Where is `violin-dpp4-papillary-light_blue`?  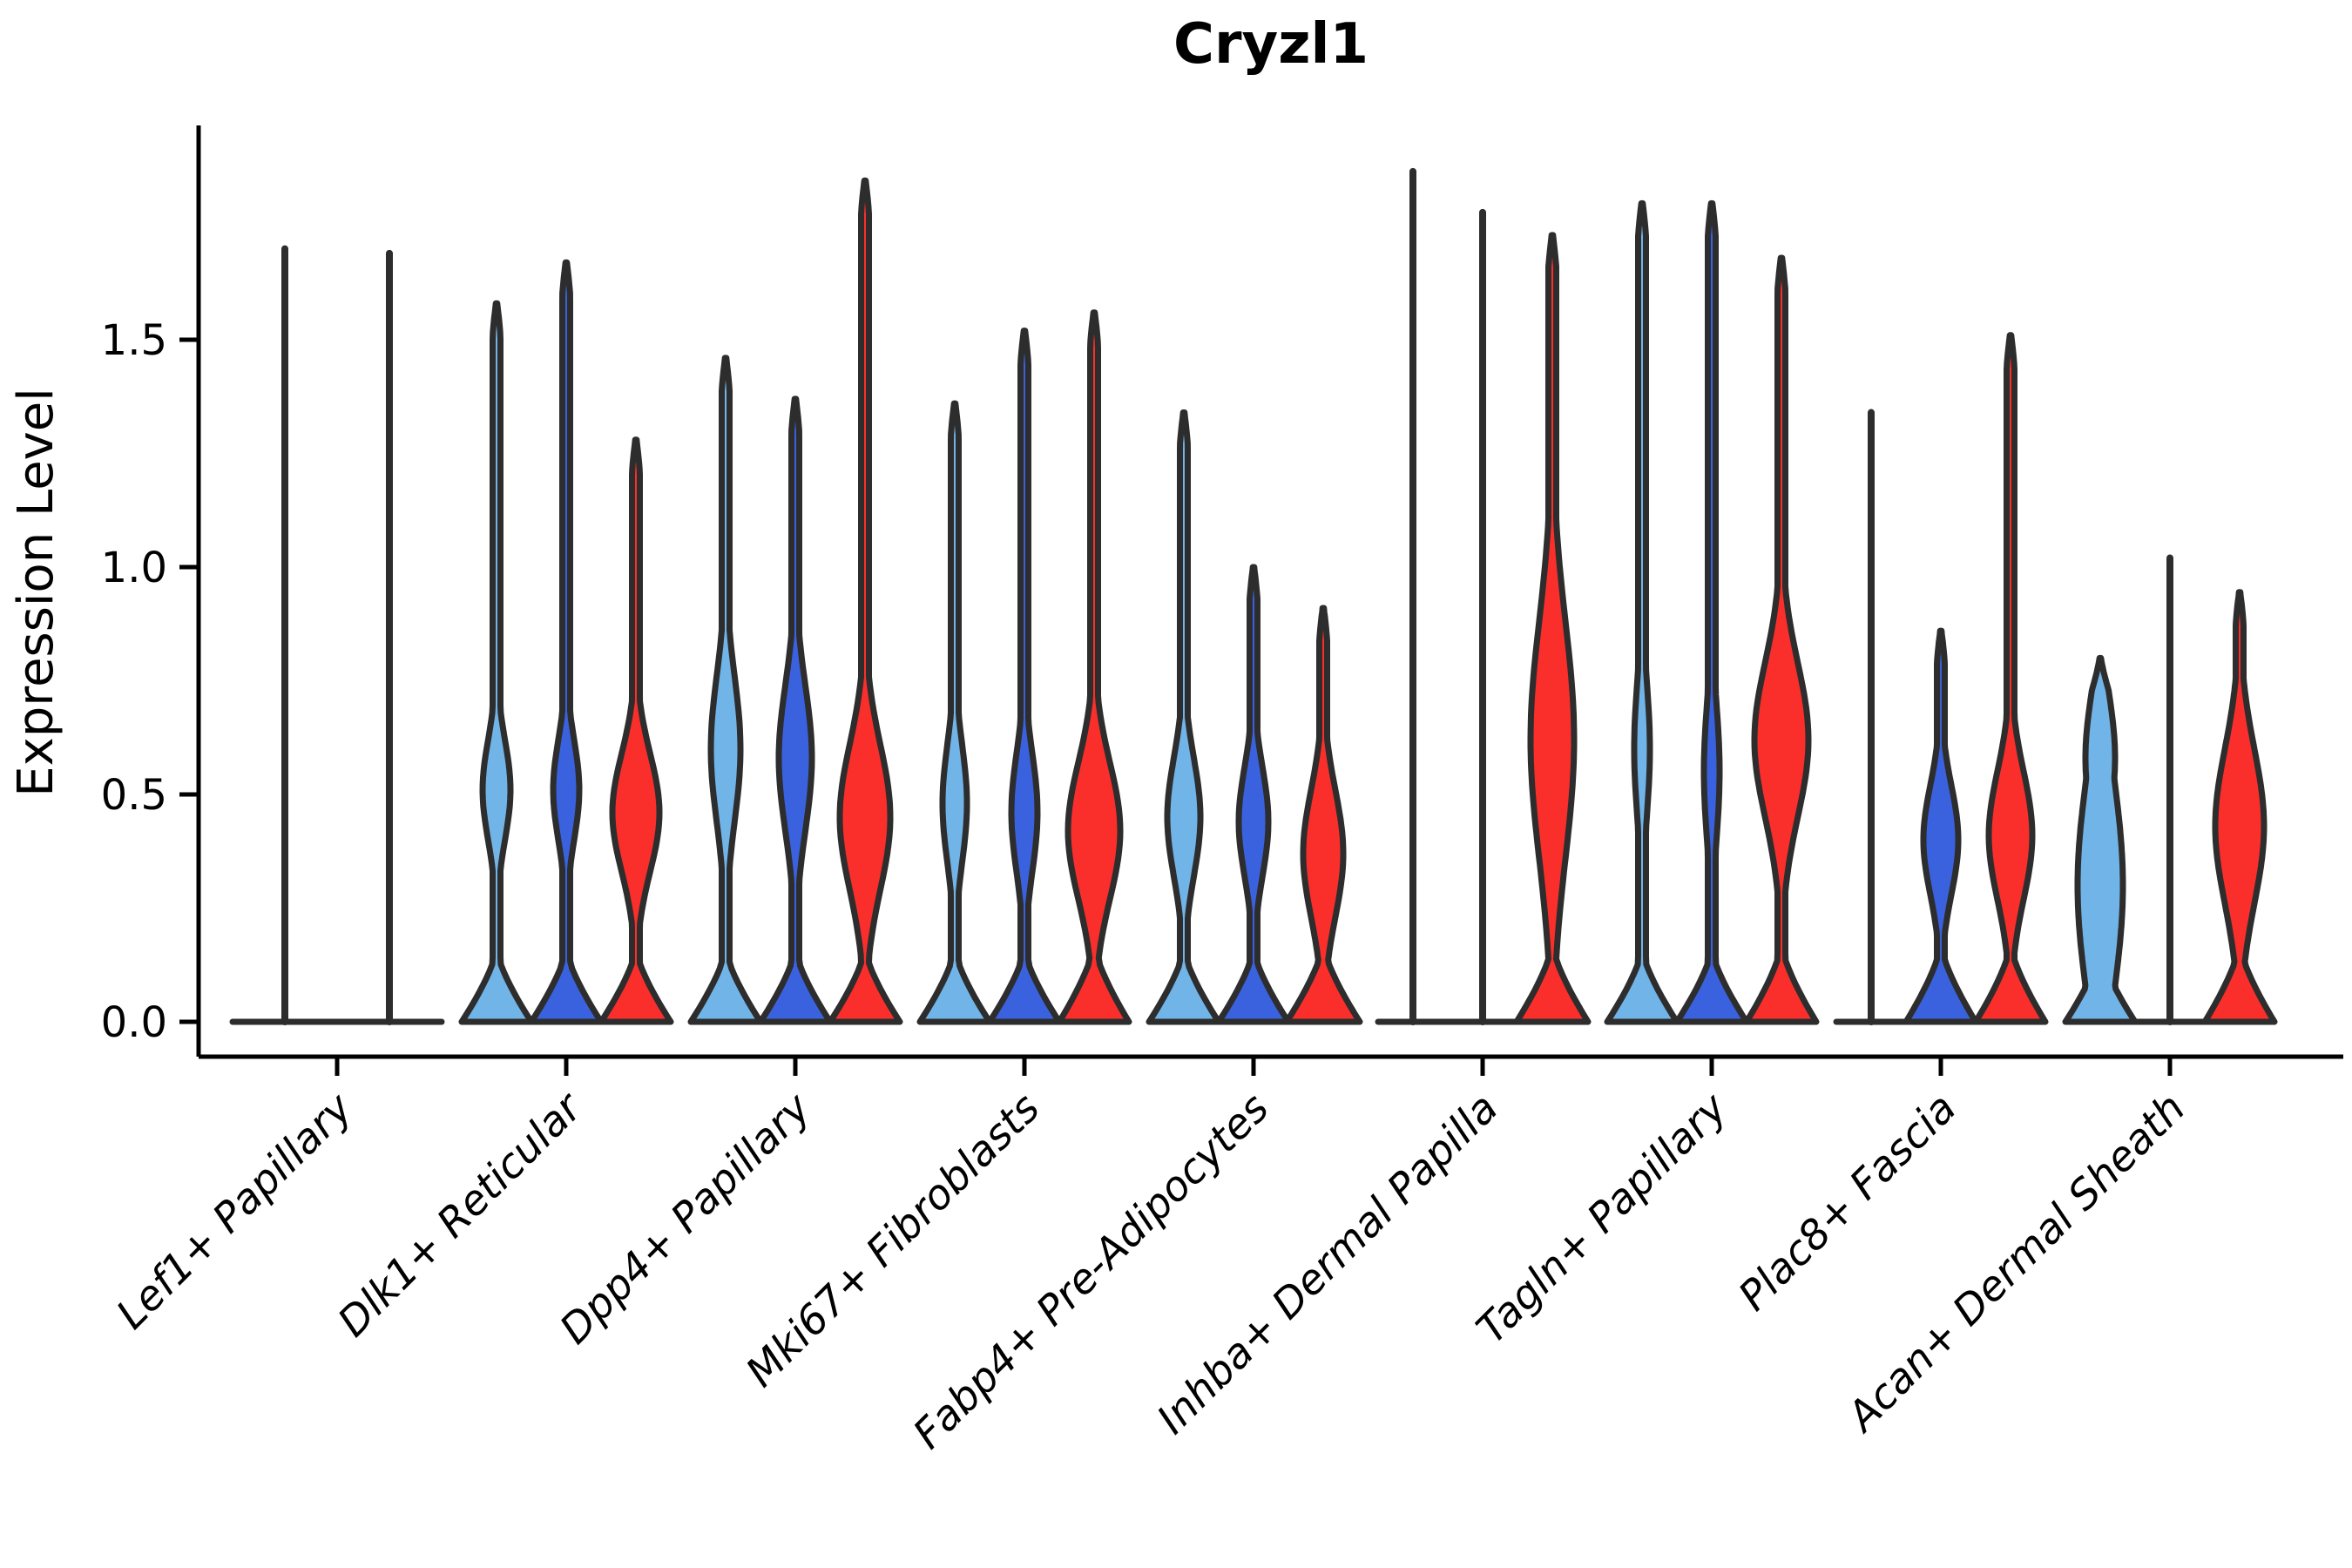
violin-dpp4-papillary-light_blue is located at coordinates (726, 690).